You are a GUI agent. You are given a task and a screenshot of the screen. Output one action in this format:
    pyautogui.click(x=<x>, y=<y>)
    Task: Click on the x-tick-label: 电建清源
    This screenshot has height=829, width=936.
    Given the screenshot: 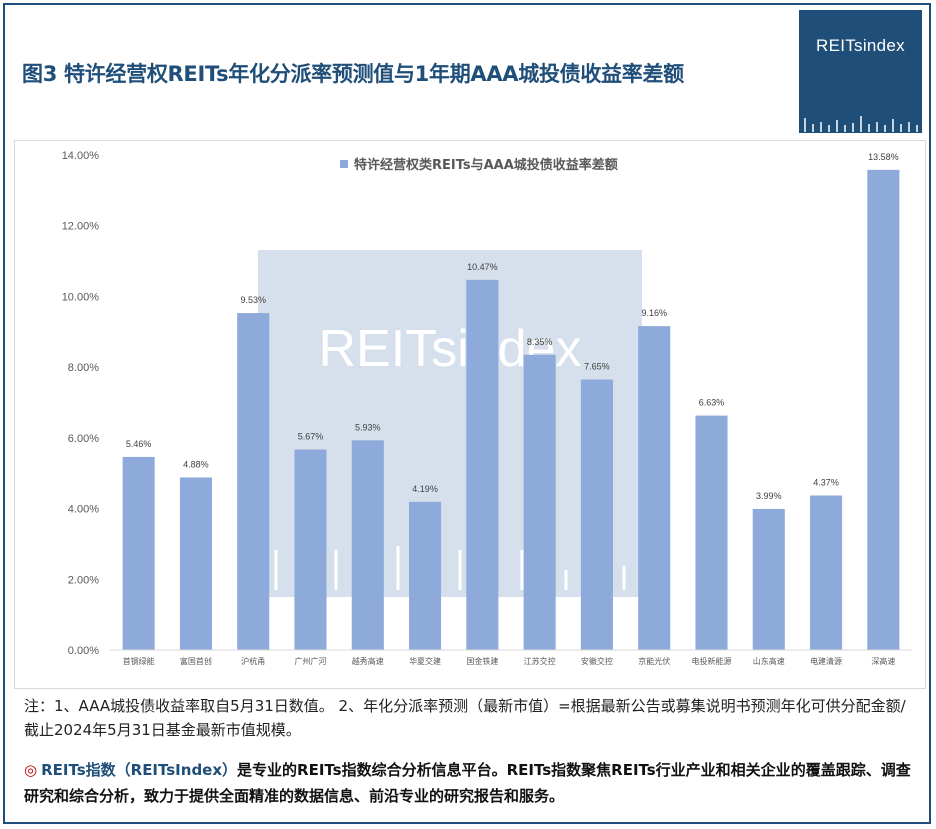 What is the action you would take?
    pyautogui.click(x=826, y=661)
    